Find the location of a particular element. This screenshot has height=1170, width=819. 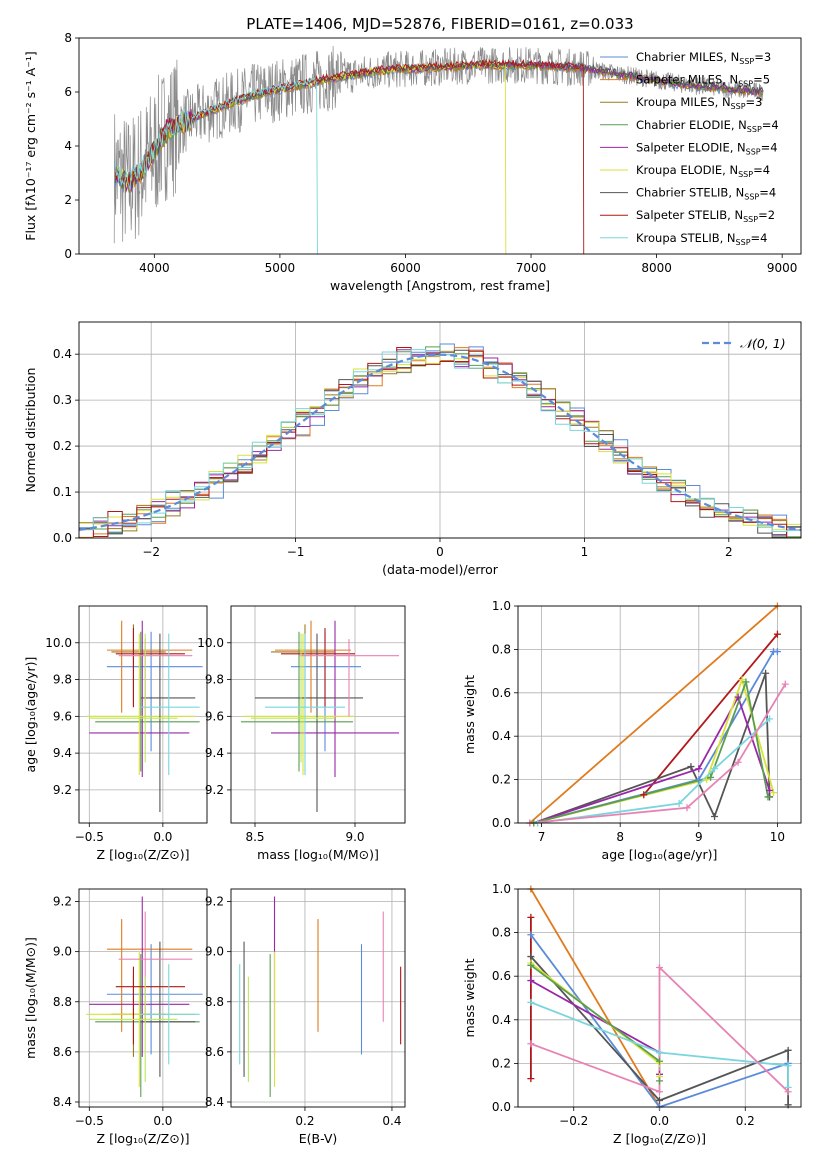

legend-entry: Chabrier STELIB, NSSP=4 is located at coordinates (706, 194).